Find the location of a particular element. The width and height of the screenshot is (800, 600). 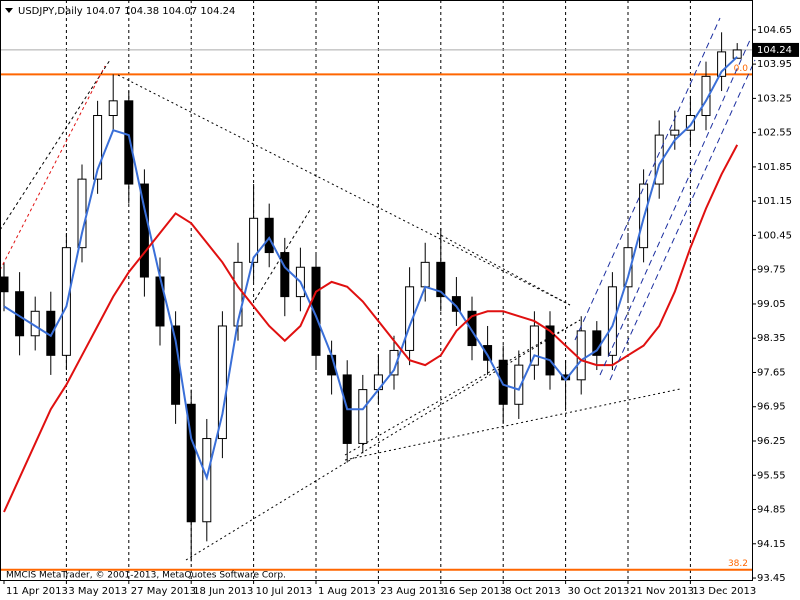

y-tick-label: 97.65 is located at coordinates (771, 372).